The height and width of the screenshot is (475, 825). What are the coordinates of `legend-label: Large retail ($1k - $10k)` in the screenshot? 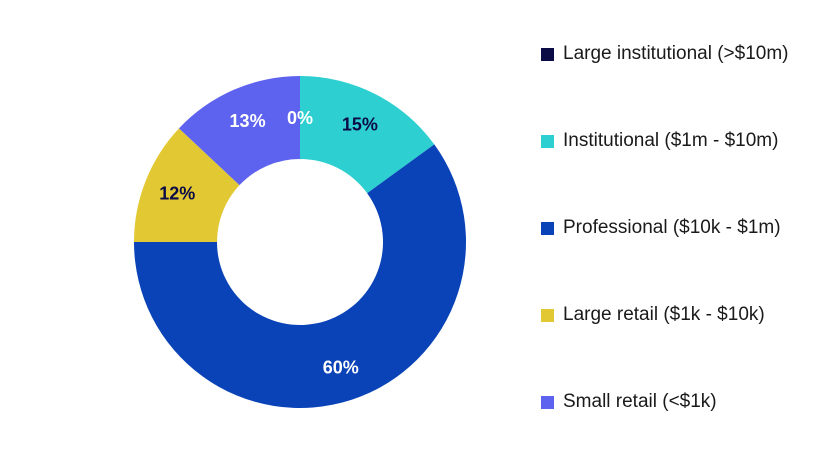 It's located at (664, 314).